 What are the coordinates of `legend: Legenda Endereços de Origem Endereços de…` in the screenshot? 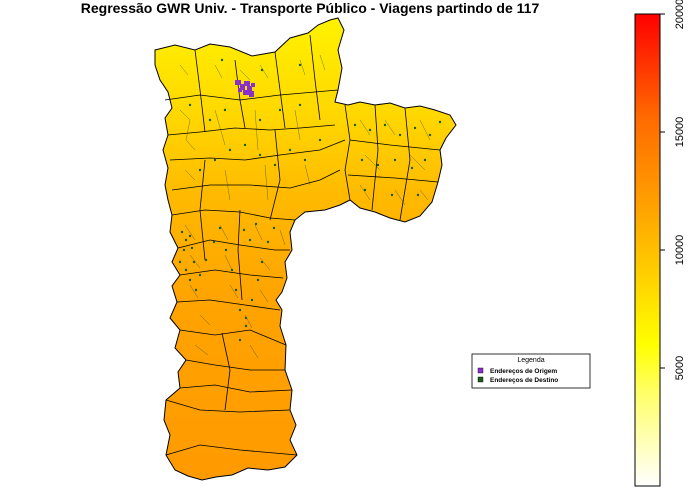 It's located at (531, 371).